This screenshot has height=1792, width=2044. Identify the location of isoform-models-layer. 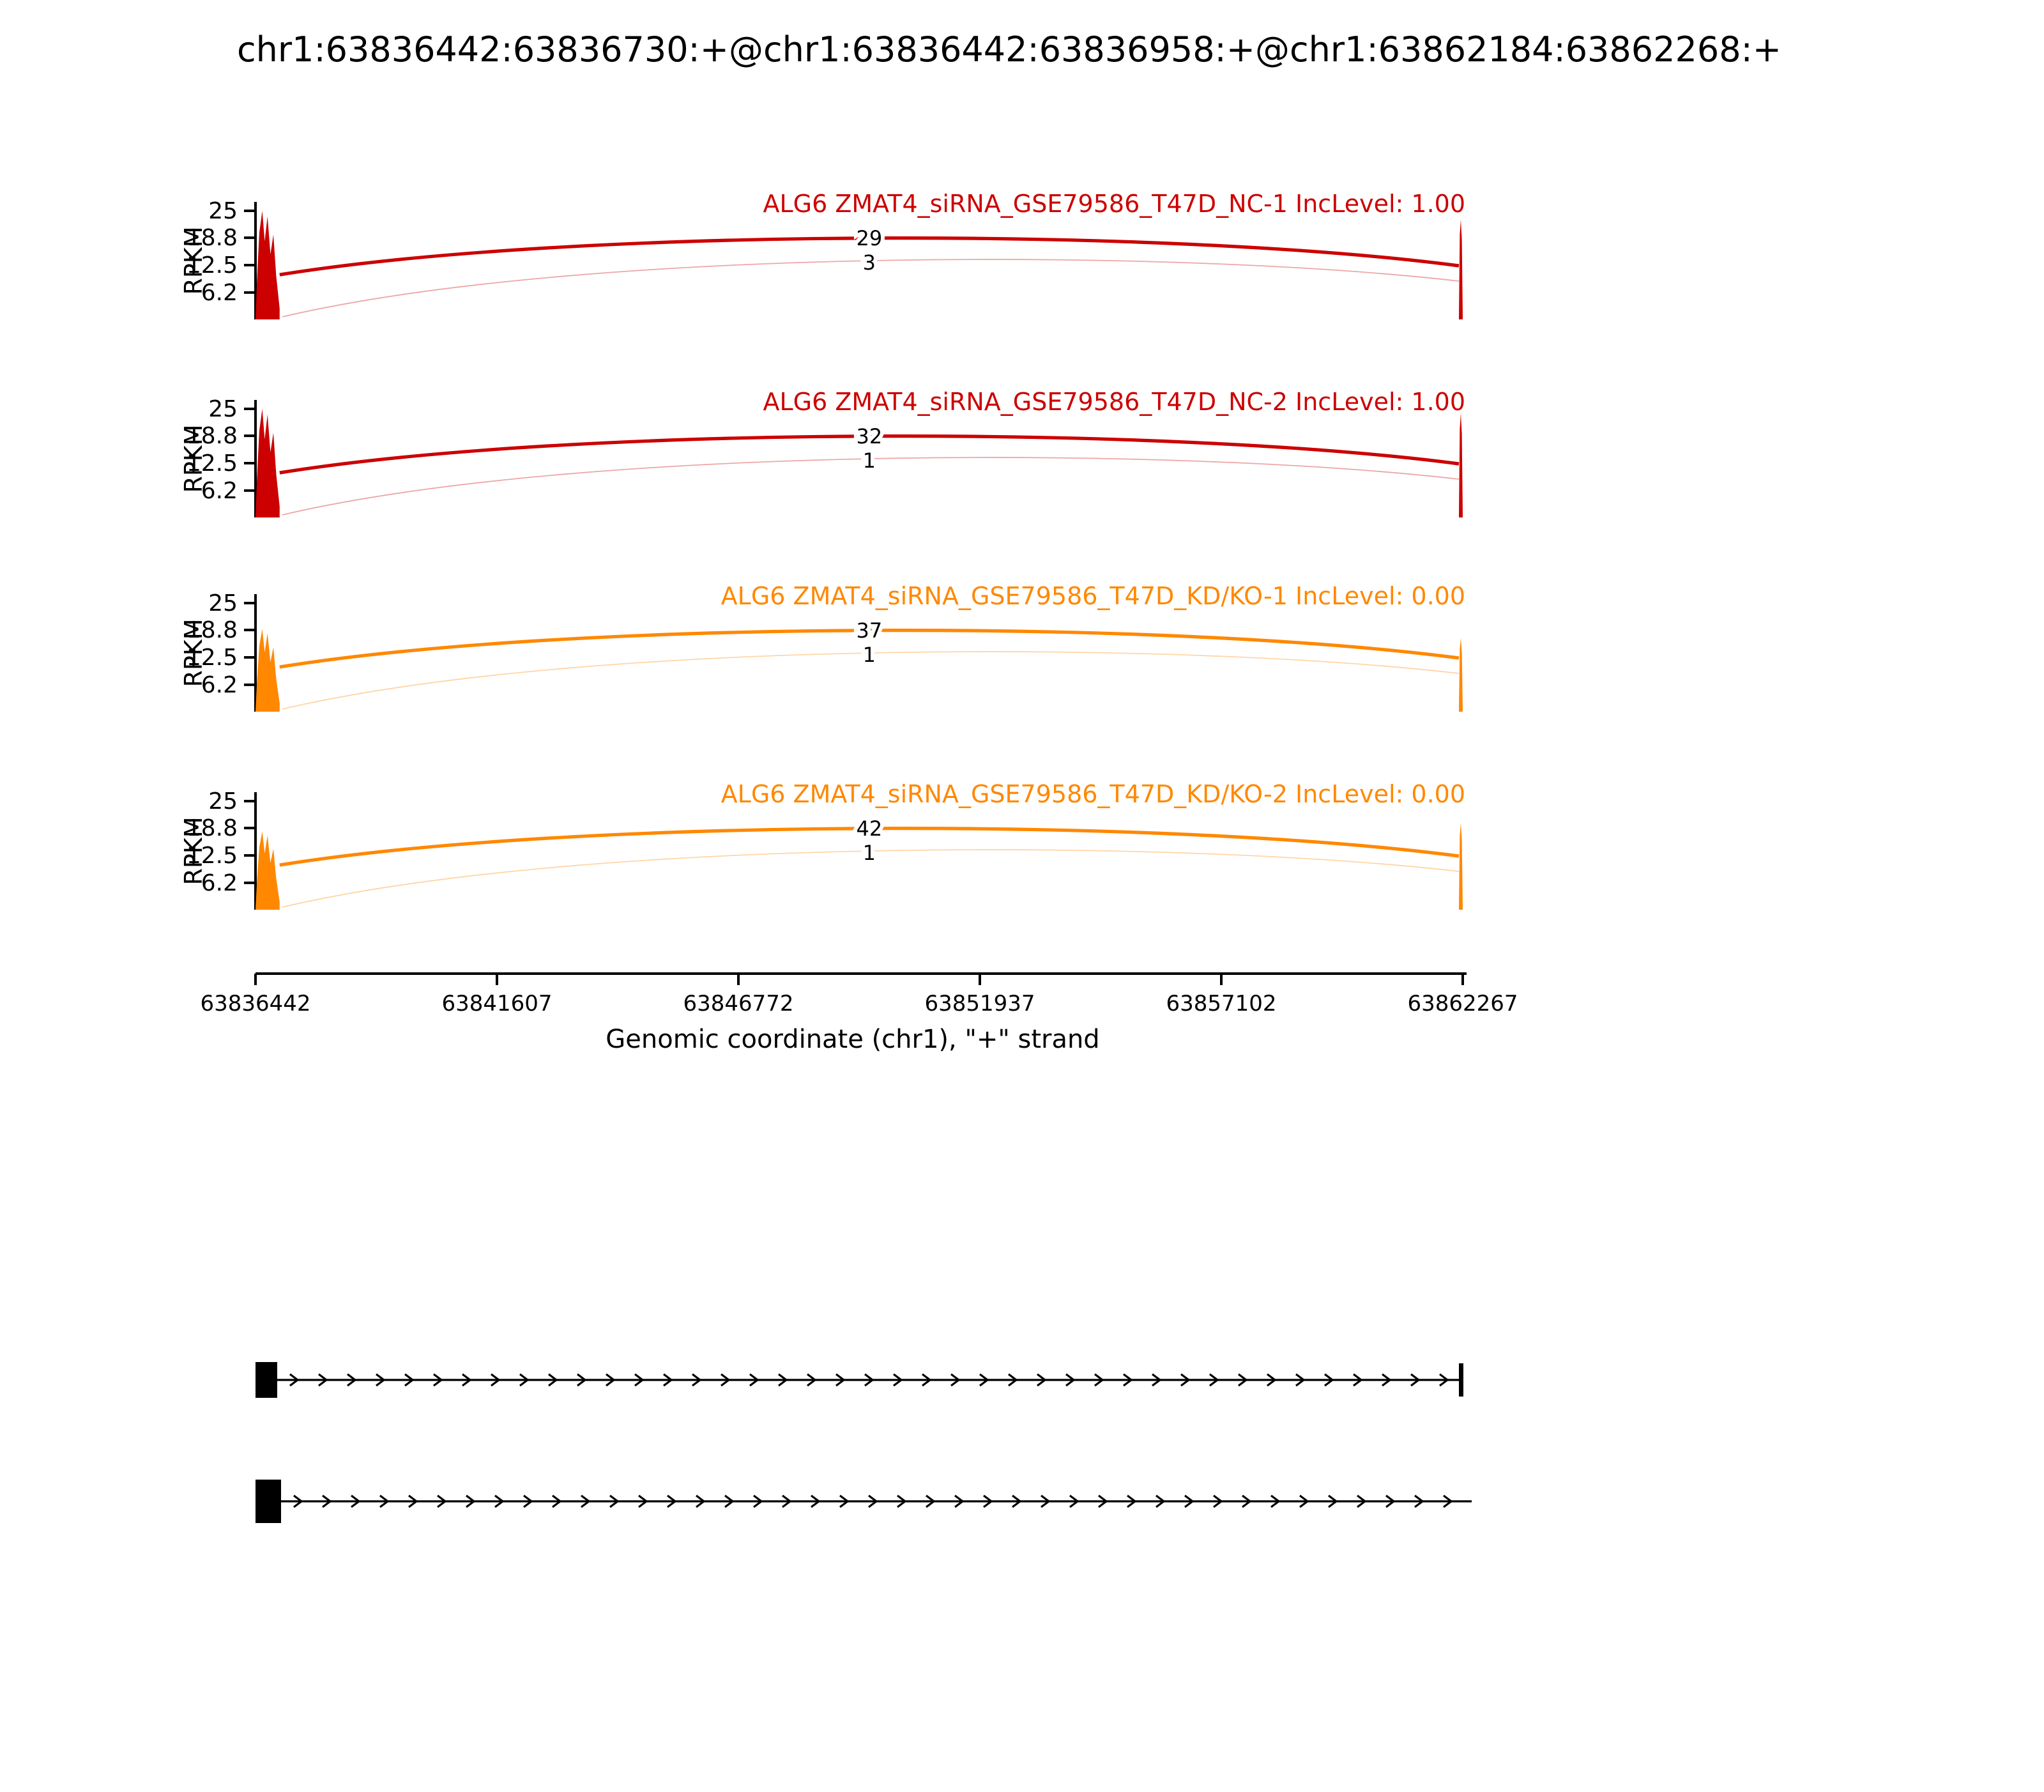
(864, 1443).